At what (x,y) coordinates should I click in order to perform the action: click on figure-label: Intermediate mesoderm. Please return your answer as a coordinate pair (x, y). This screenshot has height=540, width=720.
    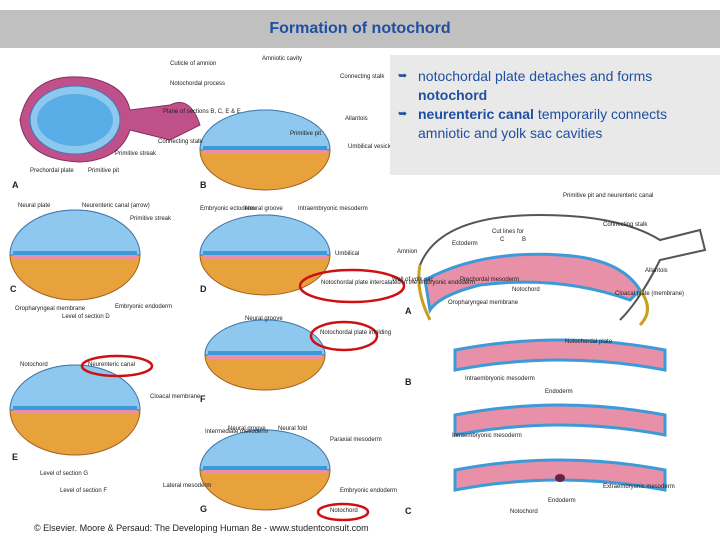
    Looking at the image, I should click on (236, 432).